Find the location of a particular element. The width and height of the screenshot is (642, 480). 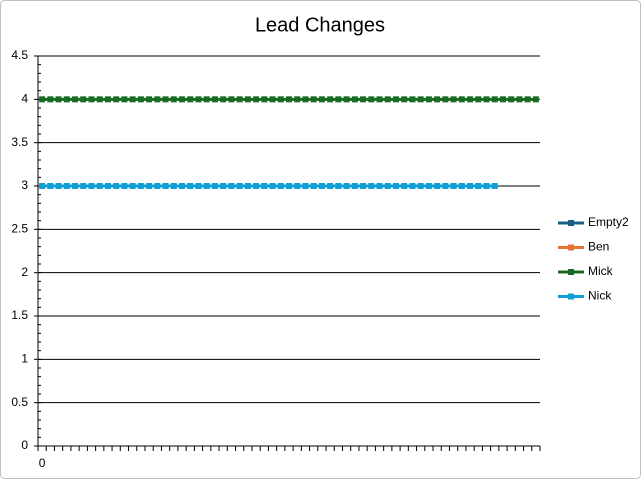

y-tick-label: 1.5 is located at coordinates (19, 315).